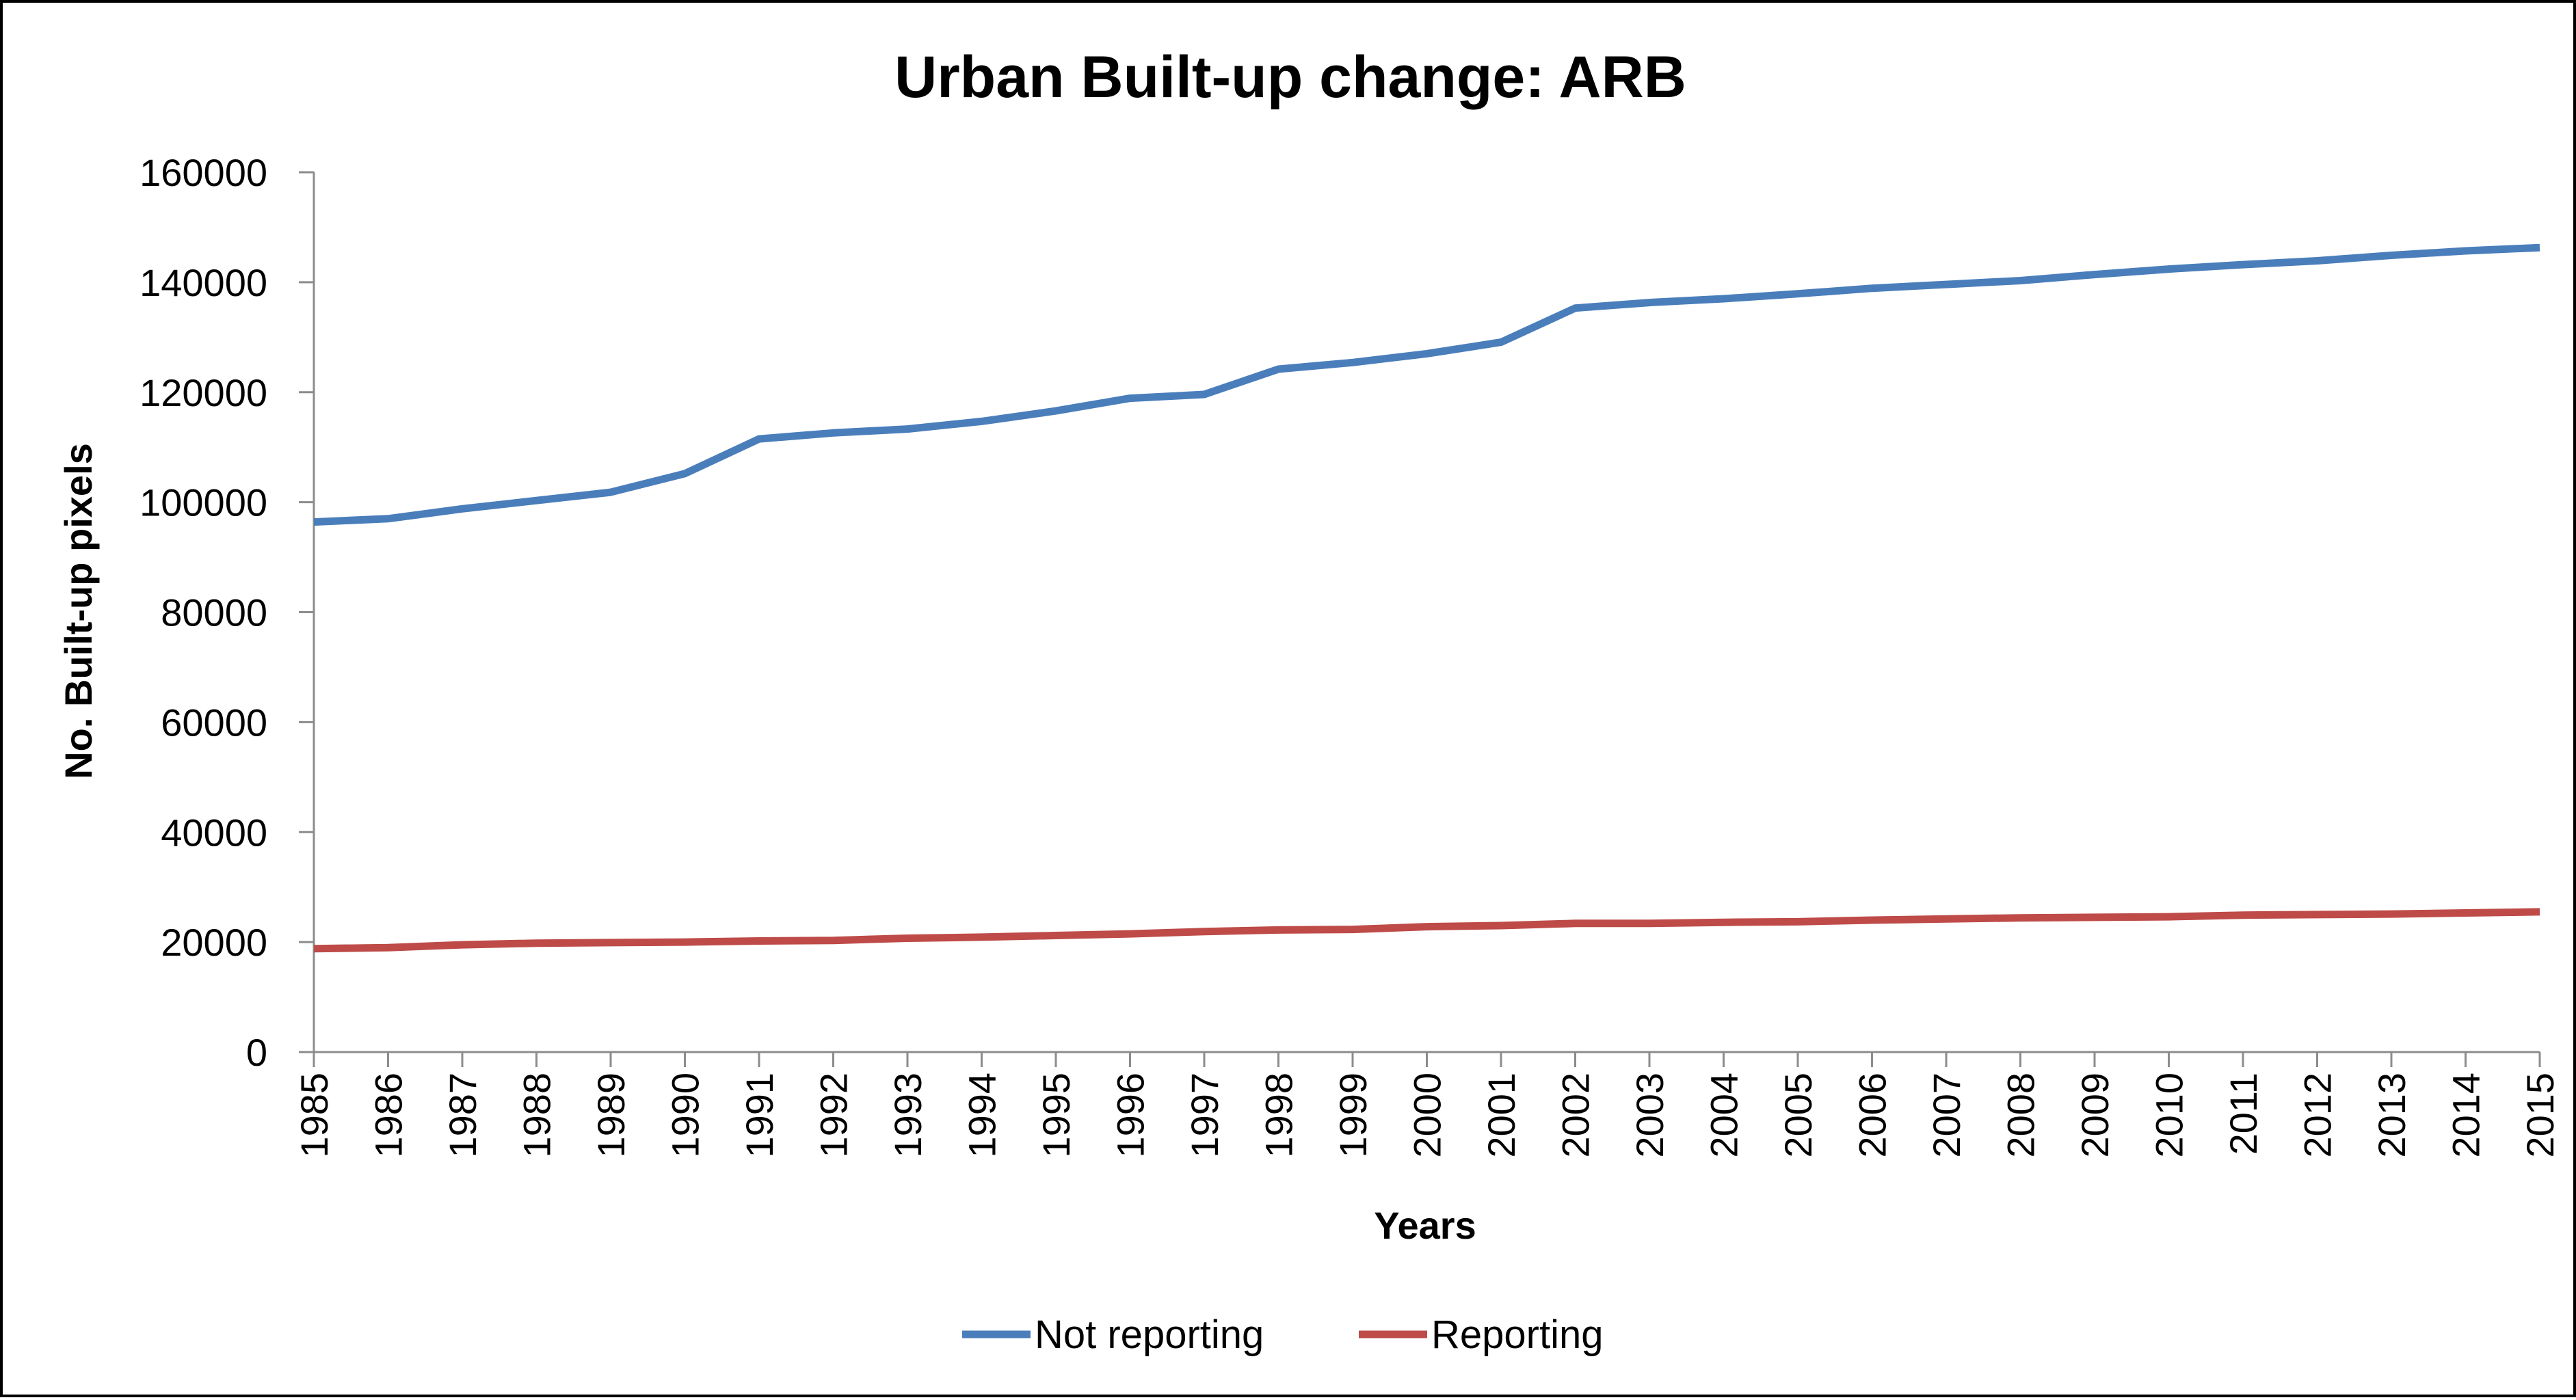 The height and width of the screenshot is (1400, 2576). Describe the element at coordinates (1056, 1115) in the screenshot. I see `x-tick-label: 1995` at that location.